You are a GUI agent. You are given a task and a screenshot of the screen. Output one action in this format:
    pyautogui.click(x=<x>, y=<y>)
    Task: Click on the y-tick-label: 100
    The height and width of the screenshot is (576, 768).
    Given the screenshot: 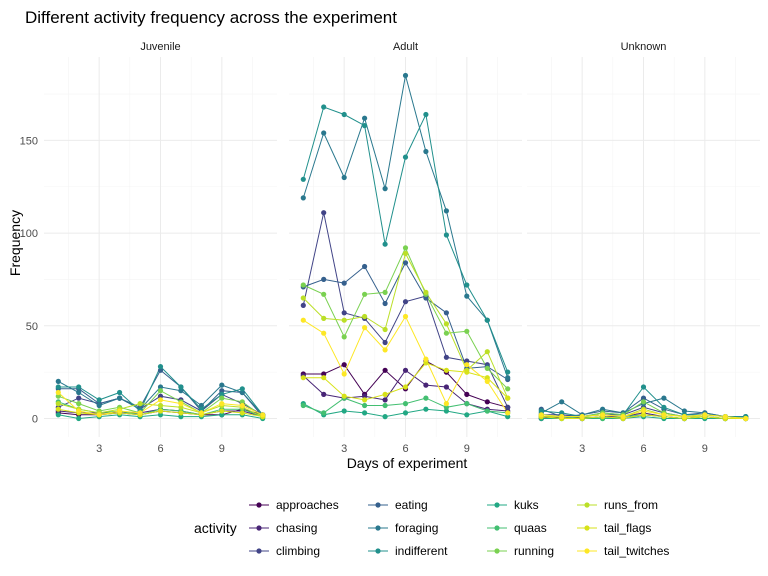 What is the action you would take?
    pyautogui.click(x=29, y=234)
    